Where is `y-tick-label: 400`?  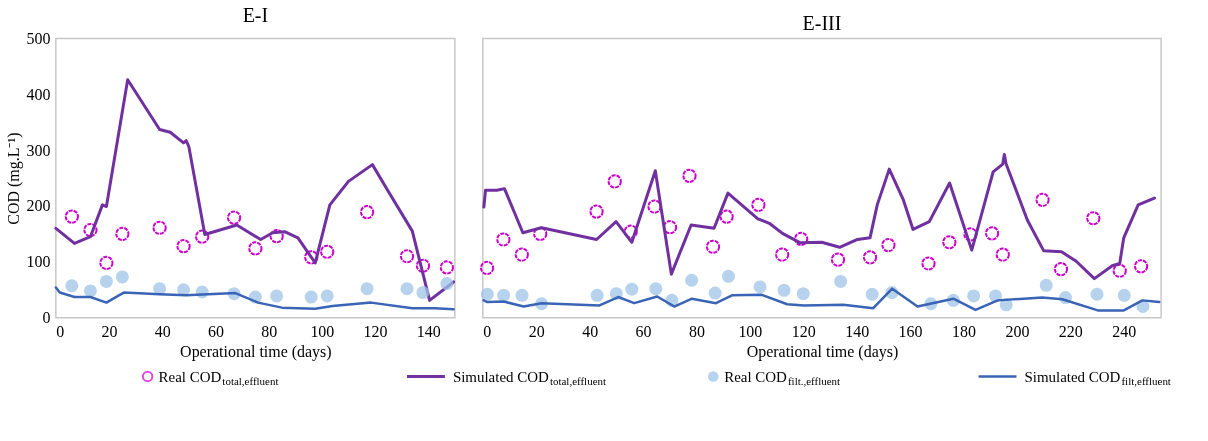 y-tick-label: 400 is located at coordinates (38, 94).